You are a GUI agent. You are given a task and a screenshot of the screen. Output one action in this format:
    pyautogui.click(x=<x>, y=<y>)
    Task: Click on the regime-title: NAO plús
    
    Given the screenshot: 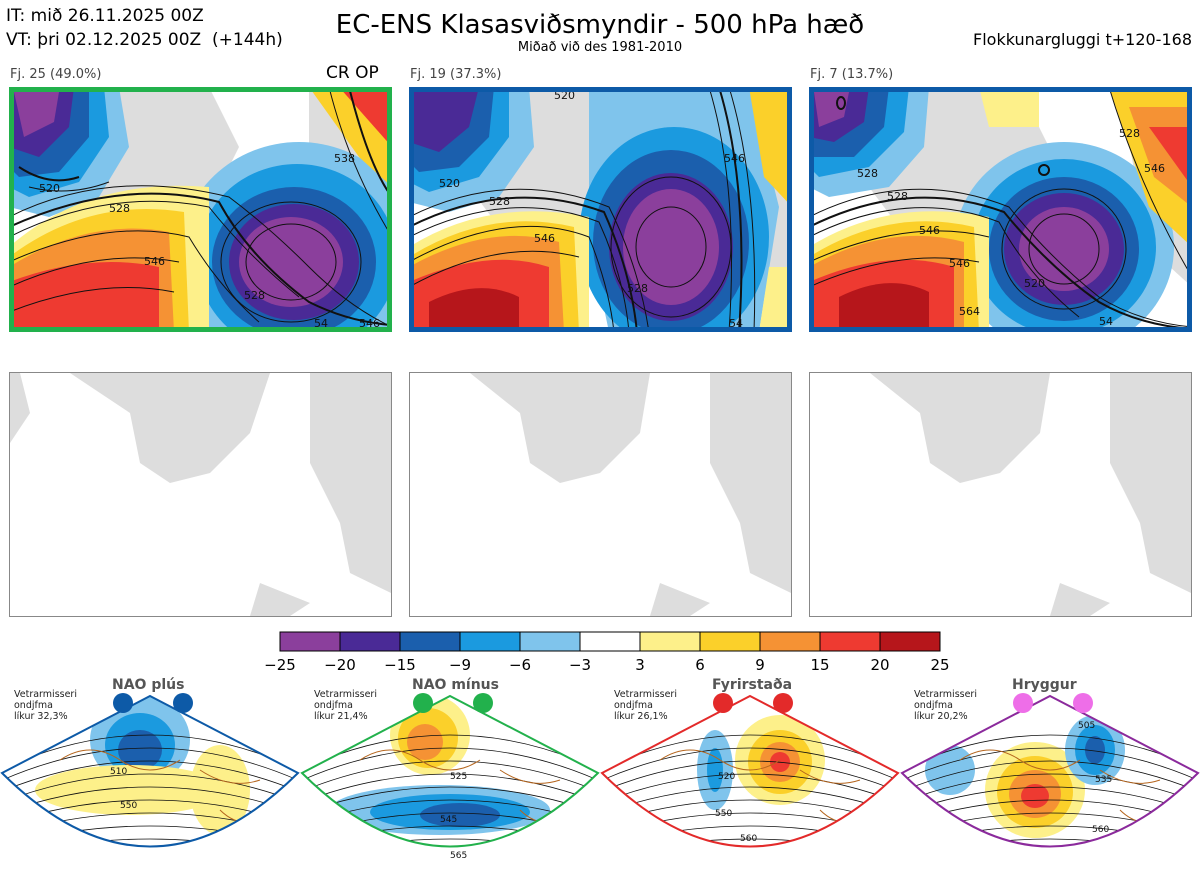 What is the action you would take?
    pyautogui.click(x=148, y=685)
    